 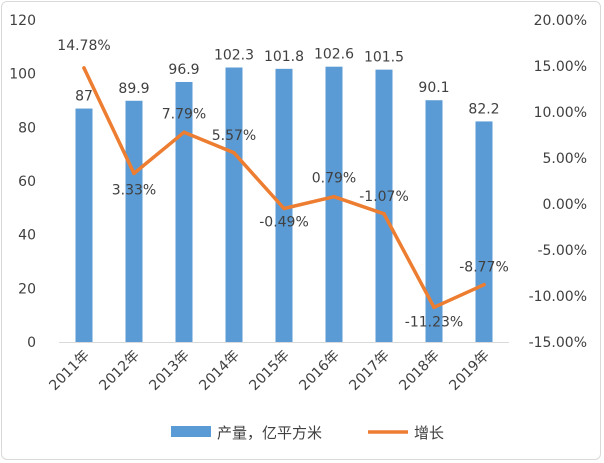 What do you see at coordinates (183, 70) in the screenshot?
I see `bar-data-label: 96.9` at bounding box center [183, 70].